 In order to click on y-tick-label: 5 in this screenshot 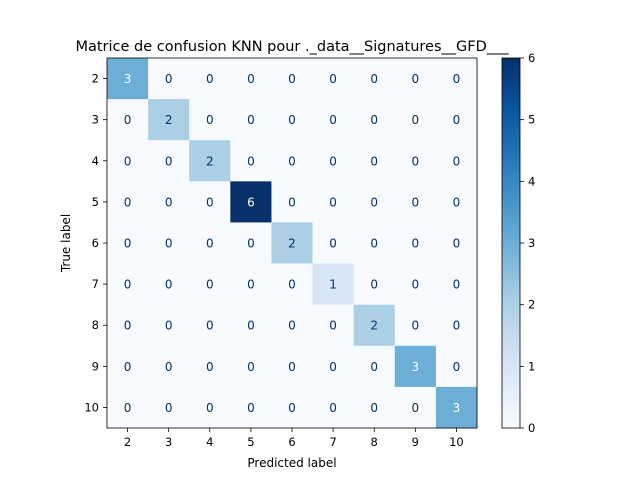, I will do `click(95, 202)`.